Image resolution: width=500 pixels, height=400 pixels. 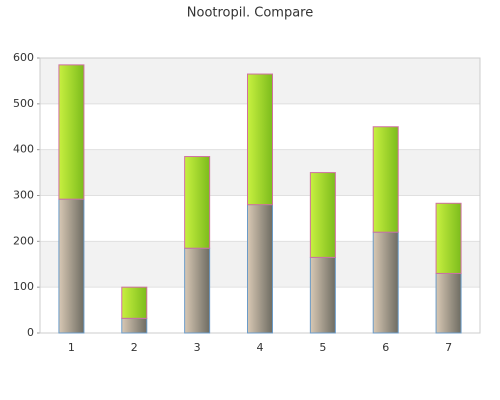 I want to click on y-tick-label: 500, so click(x=23, y=103).